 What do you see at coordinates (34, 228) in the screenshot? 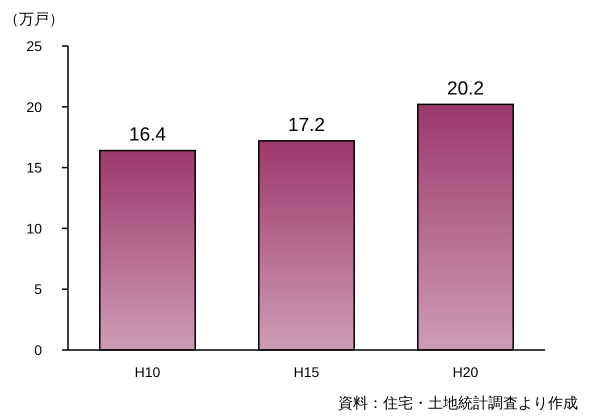
I see `y-tick-label: 10` at bounding box center [34, 228].